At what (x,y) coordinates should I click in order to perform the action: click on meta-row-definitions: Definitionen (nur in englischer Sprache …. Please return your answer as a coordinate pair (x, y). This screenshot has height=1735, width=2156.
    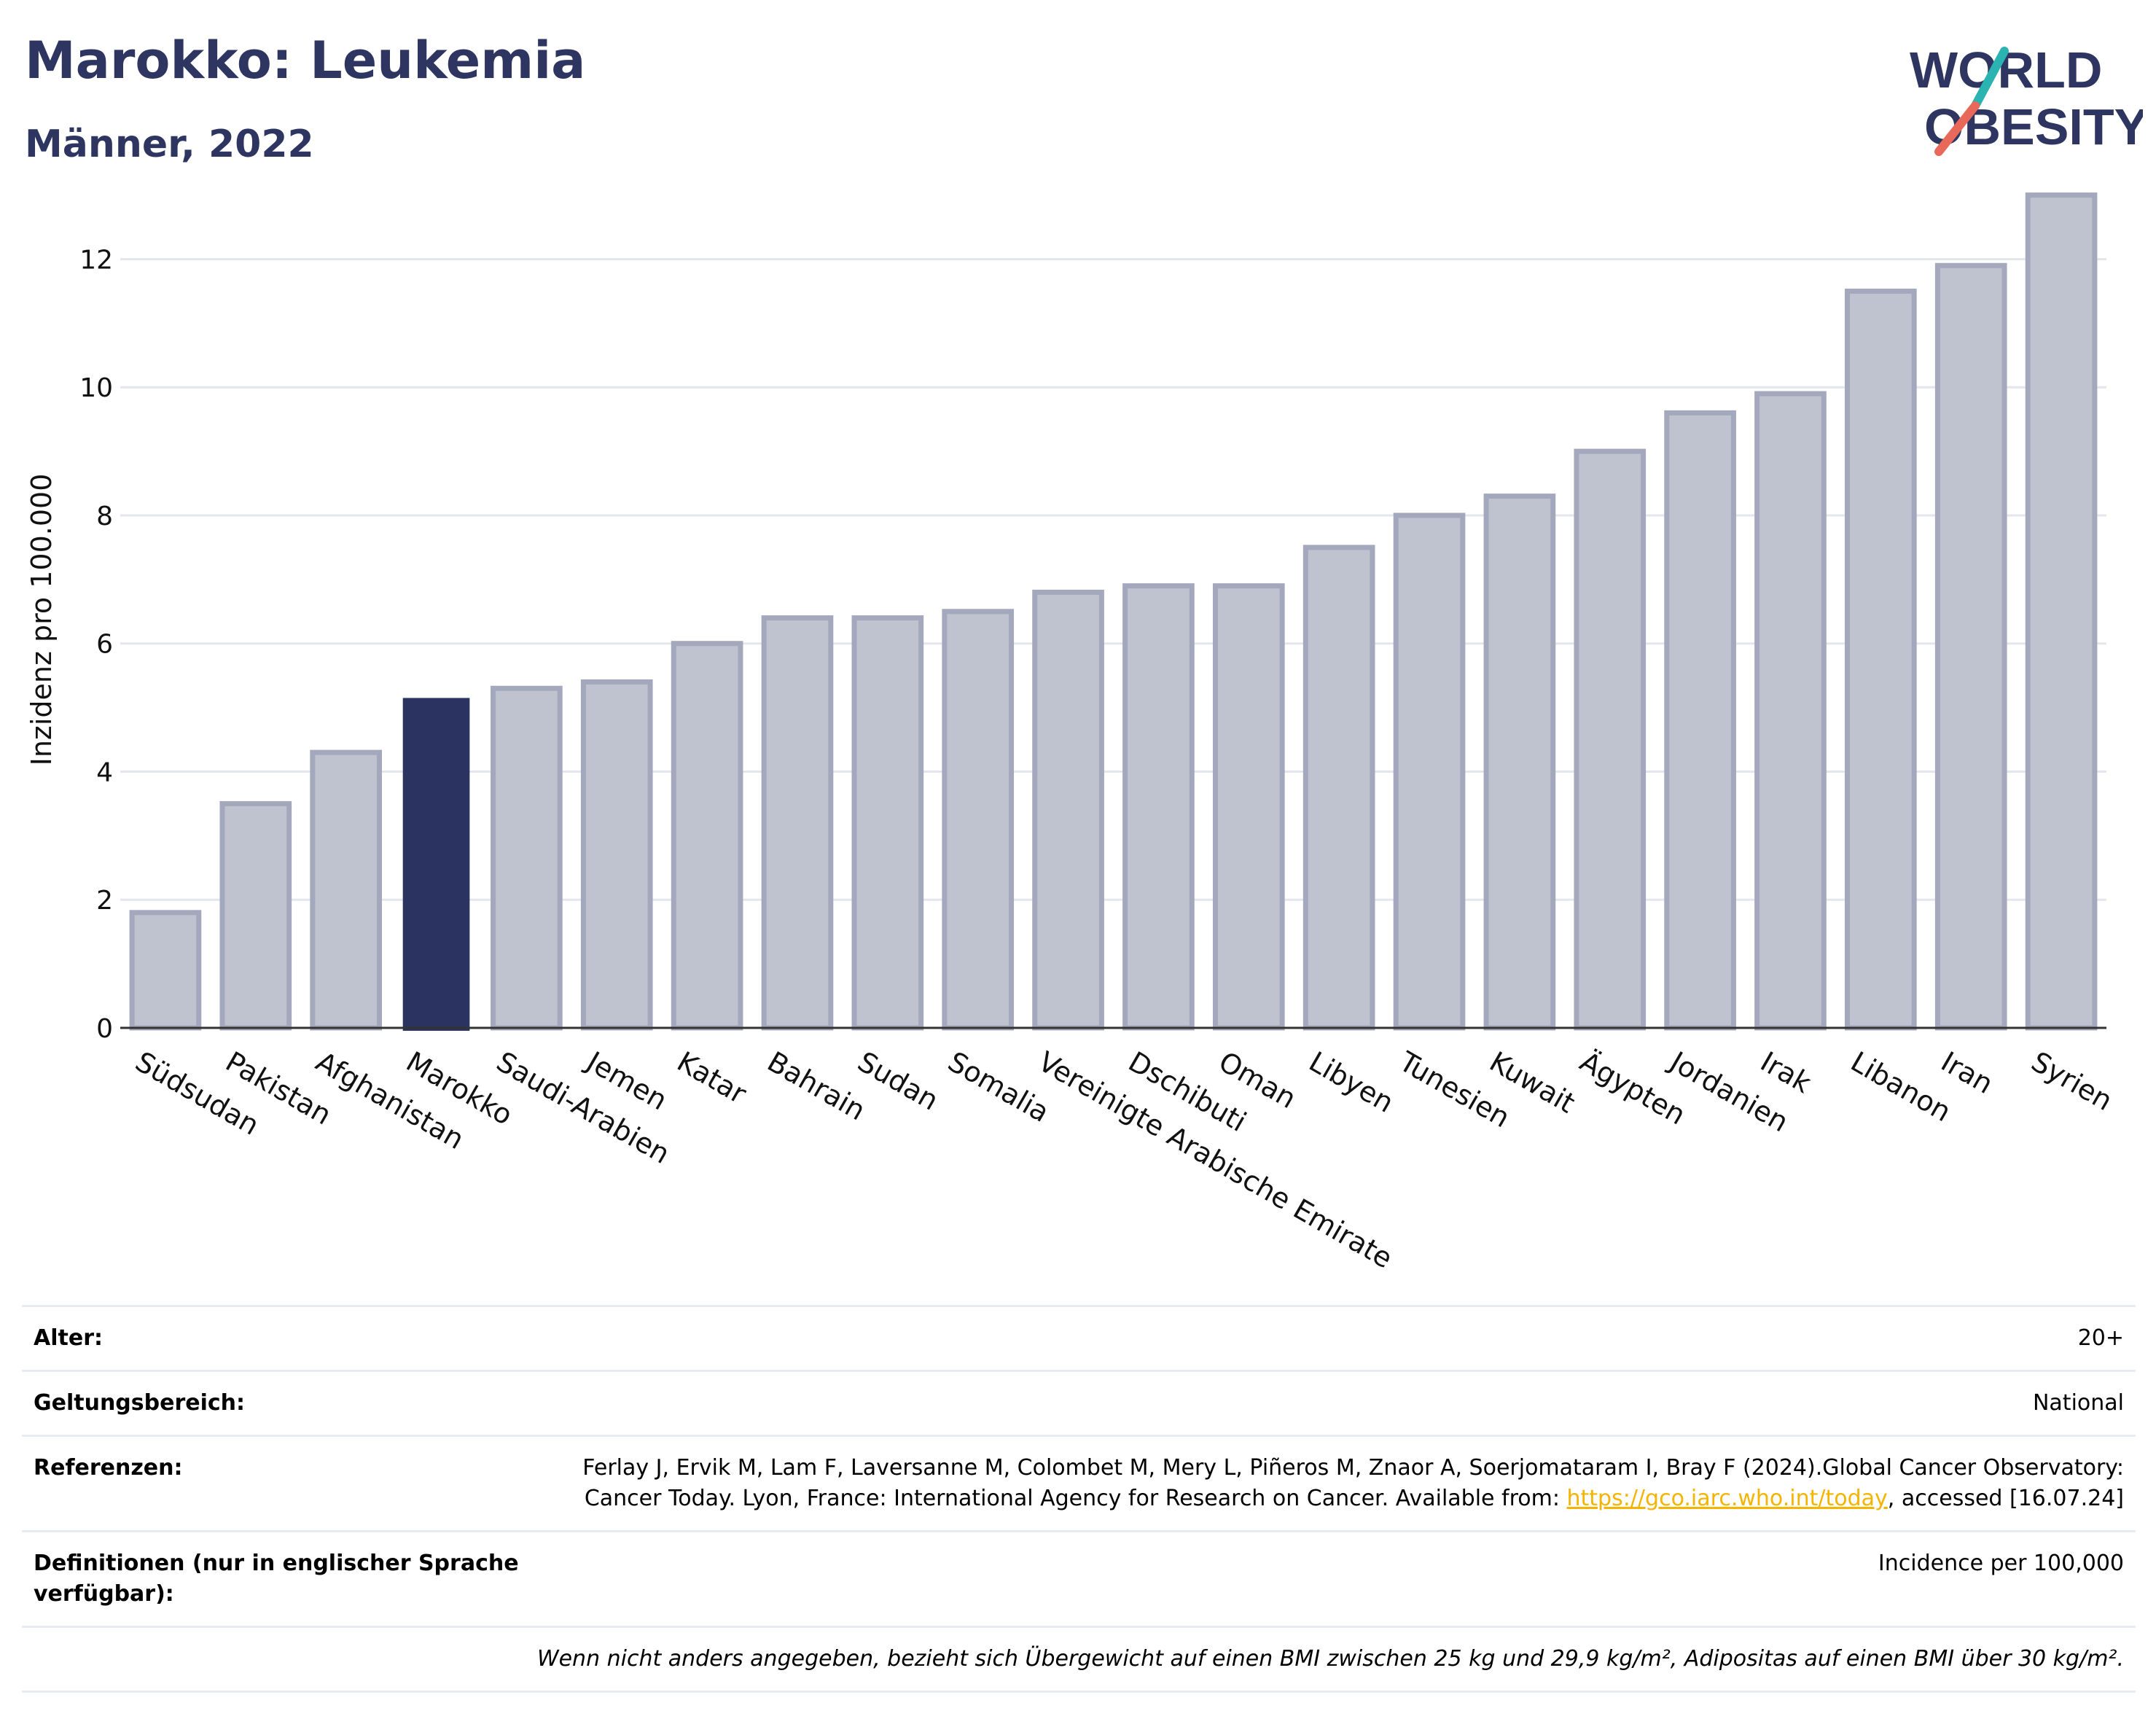
    Looking at the image, I should click on (1079, 1578).